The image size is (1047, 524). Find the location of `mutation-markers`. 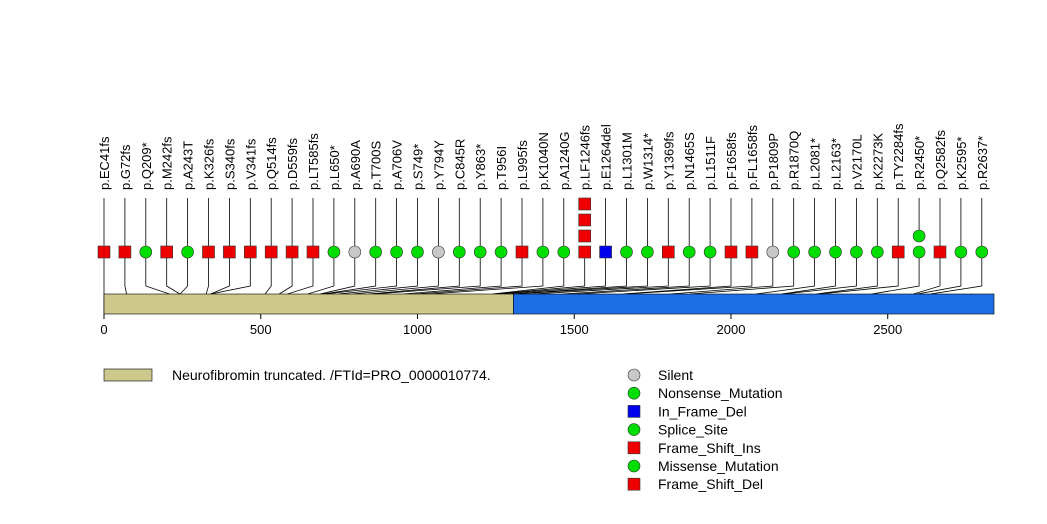

mutation-markers is located at coordinates (543, 228).